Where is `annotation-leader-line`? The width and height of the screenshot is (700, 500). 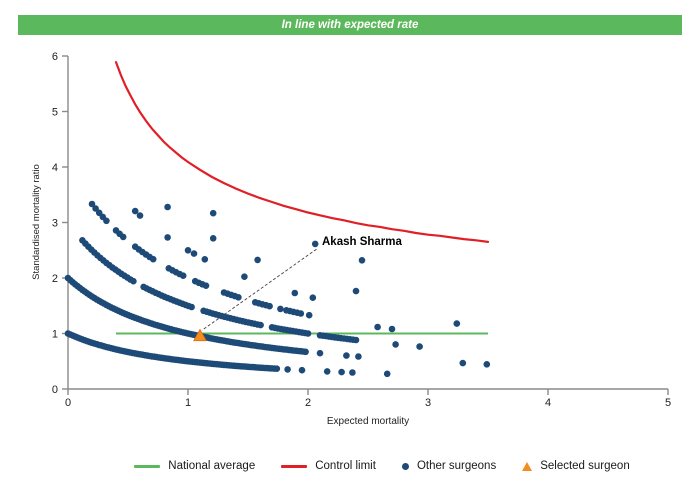
annotation-leader-line is located at coordinates (259, 289).